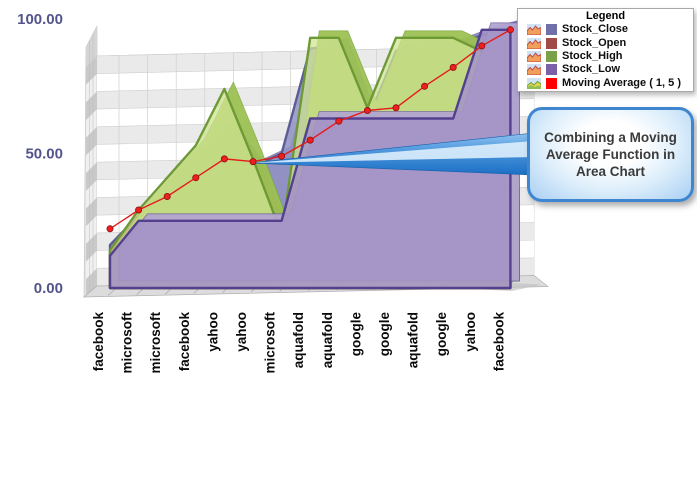 This screenshot has height=478, width=697. I want to click on legend-item-stock-low: Stock_Low, so click(605, 69).